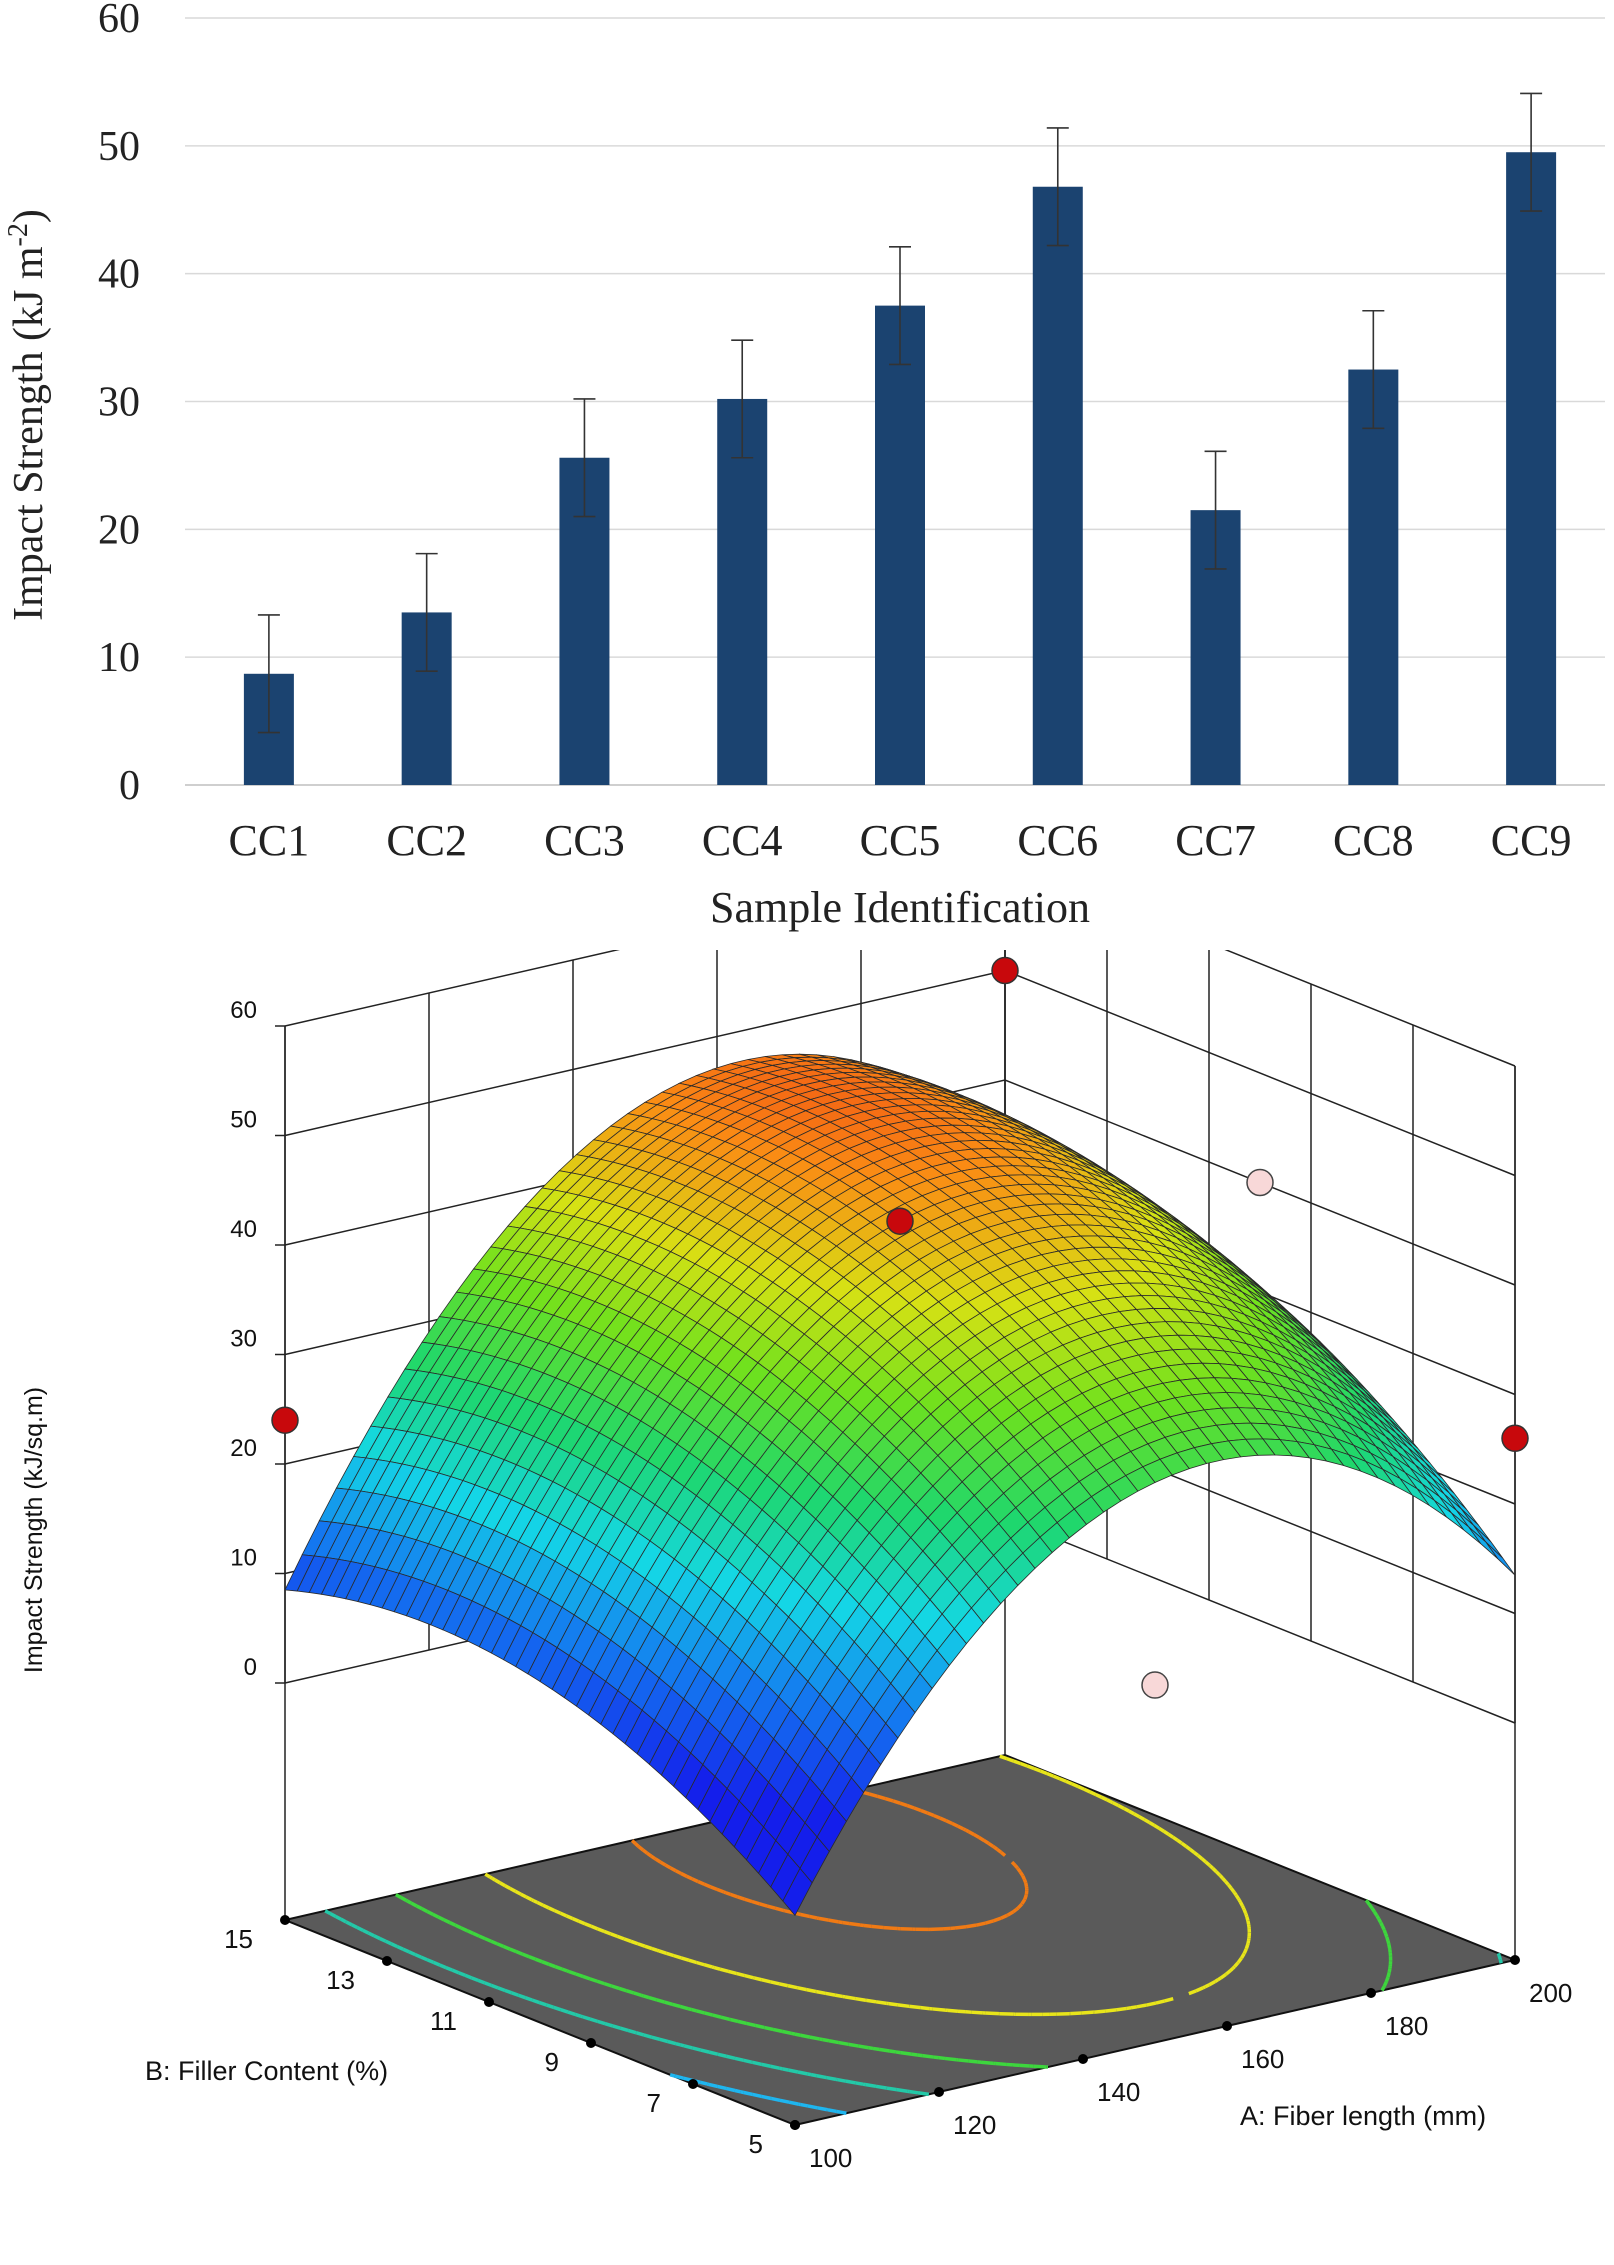  Describe the element at coordinates (1363, 2116) in the screenshot. I see `x-axis-label: A: Fiber length (mm)` at that location.